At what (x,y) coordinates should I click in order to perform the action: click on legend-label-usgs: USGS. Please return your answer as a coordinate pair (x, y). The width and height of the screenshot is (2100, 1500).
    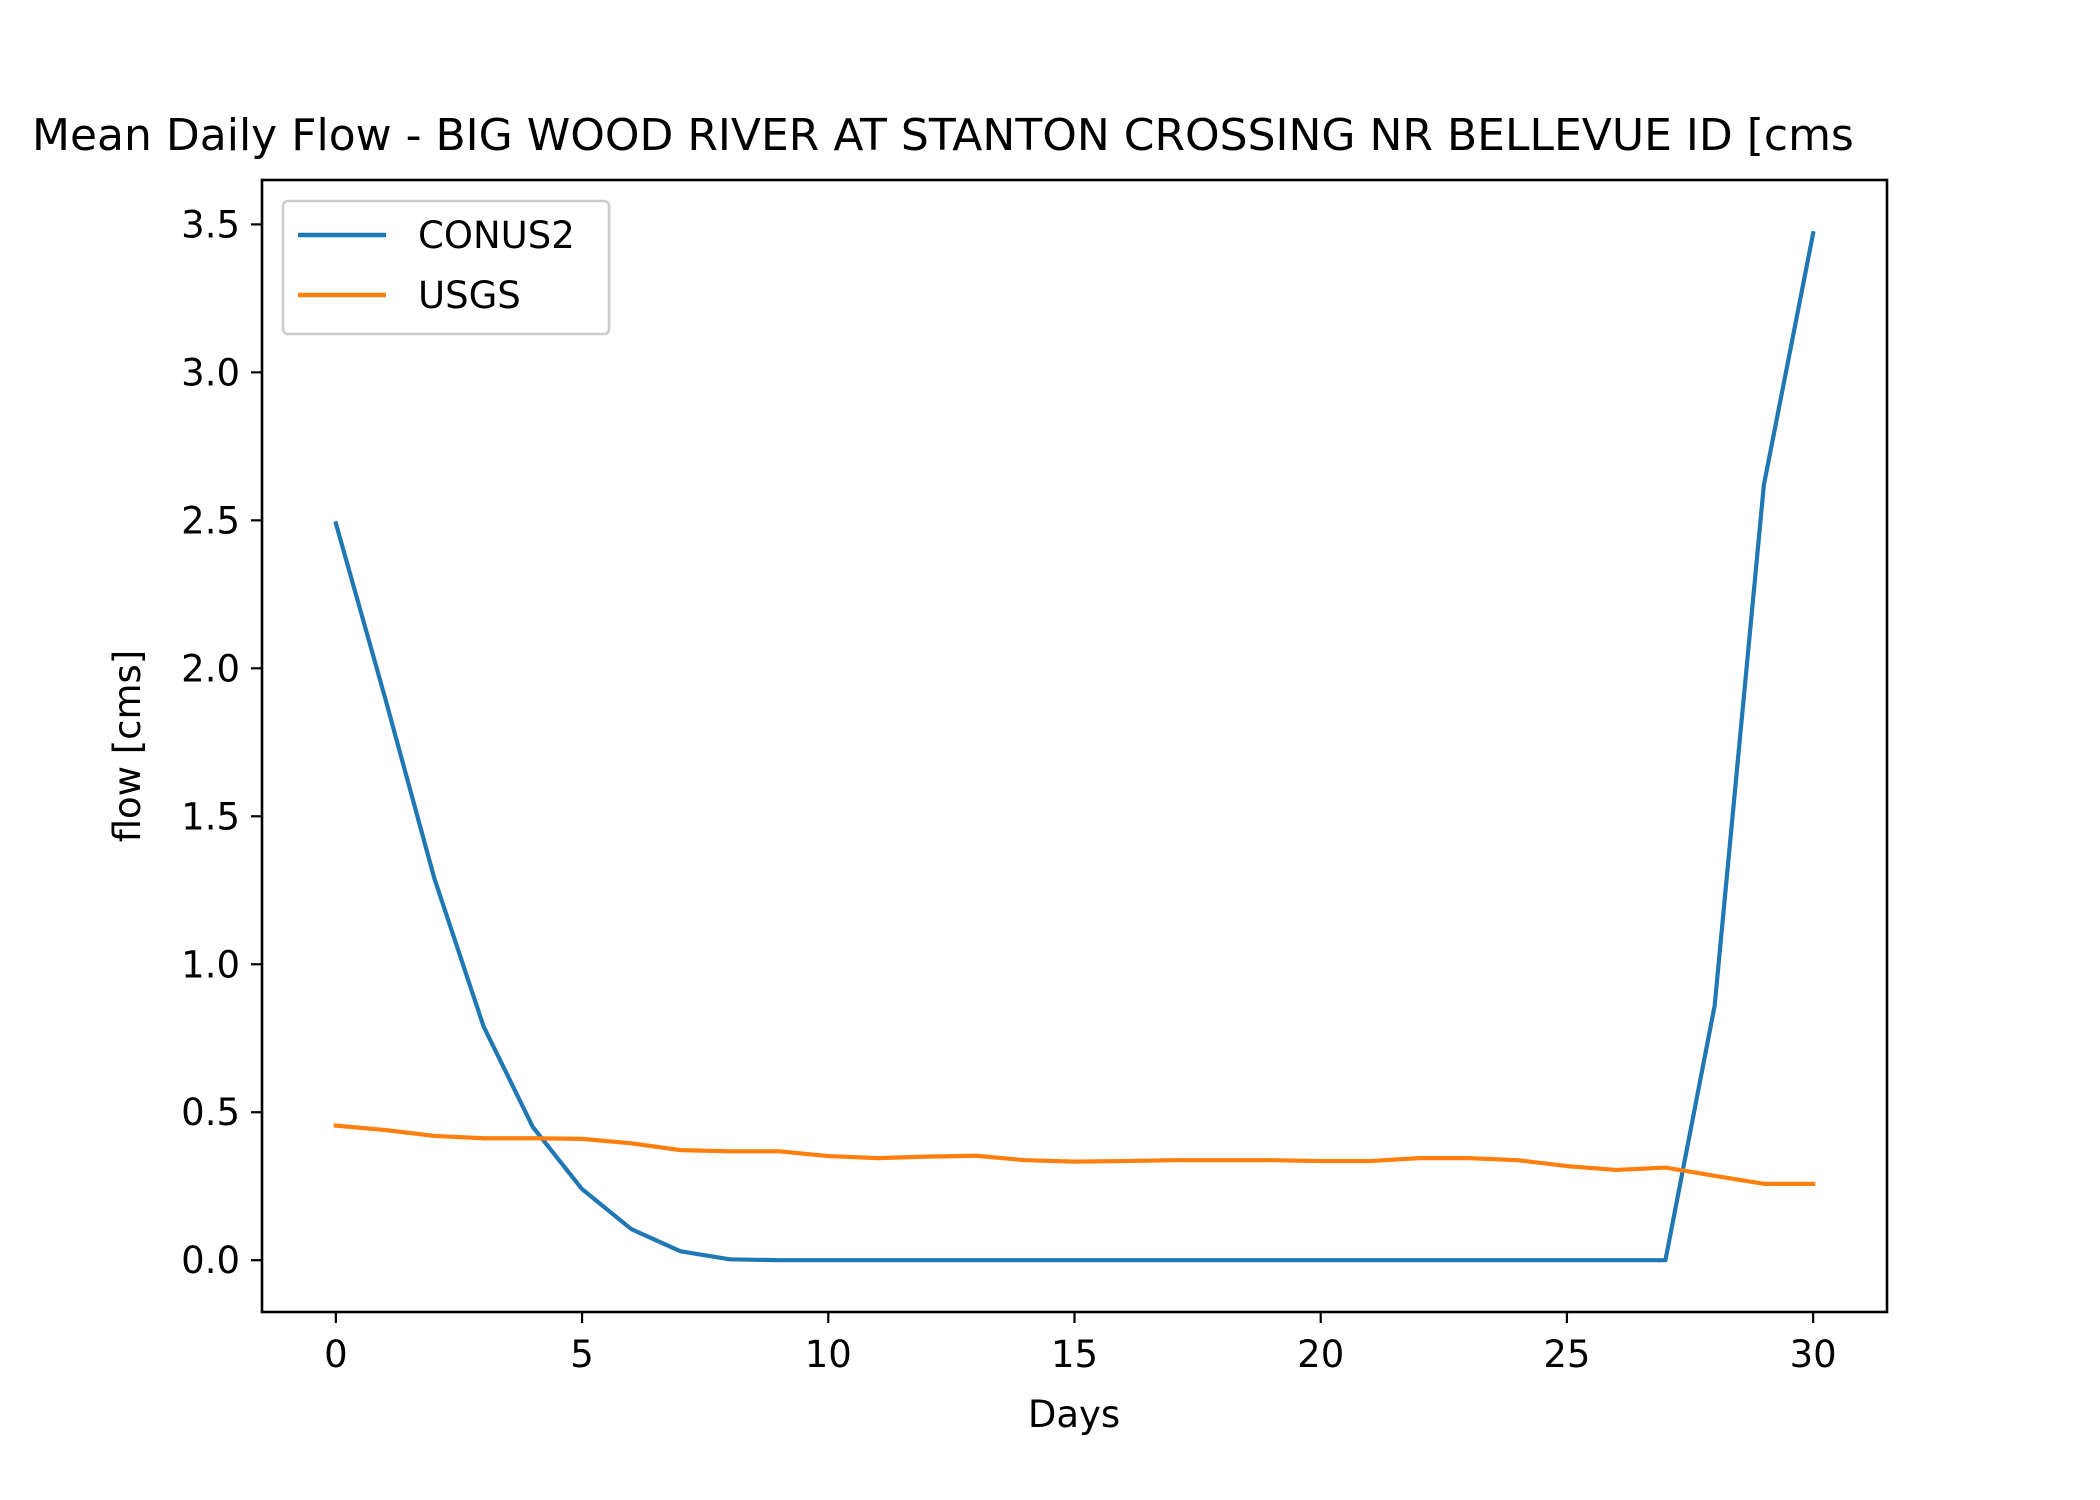
    Looking at the image, I should click on (469, 295).